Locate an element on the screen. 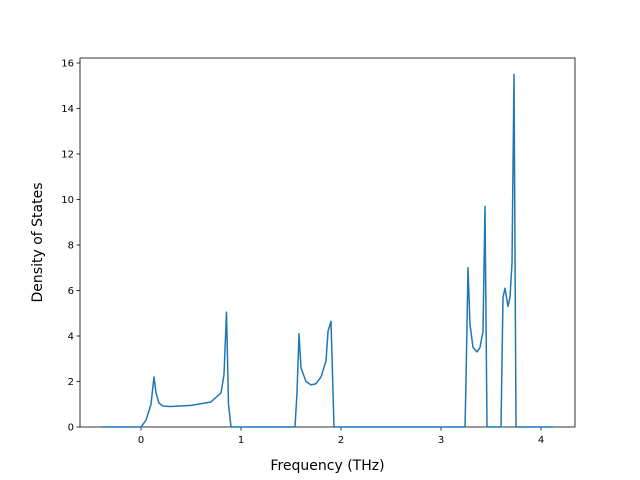 The height and width of the screenshot is (480, 640). x-axis-label: Frequency (THz) is located at coordinates (327, 466).